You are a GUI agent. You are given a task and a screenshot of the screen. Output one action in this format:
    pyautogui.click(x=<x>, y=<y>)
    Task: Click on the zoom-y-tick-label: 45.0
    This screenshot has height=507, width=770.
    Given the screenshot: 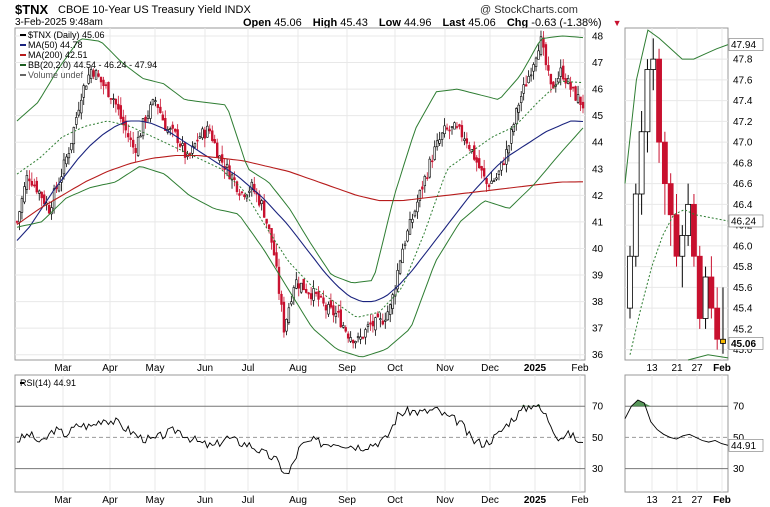 What is the action you would take?
    pyautogui.click(x=743, y=350)
    